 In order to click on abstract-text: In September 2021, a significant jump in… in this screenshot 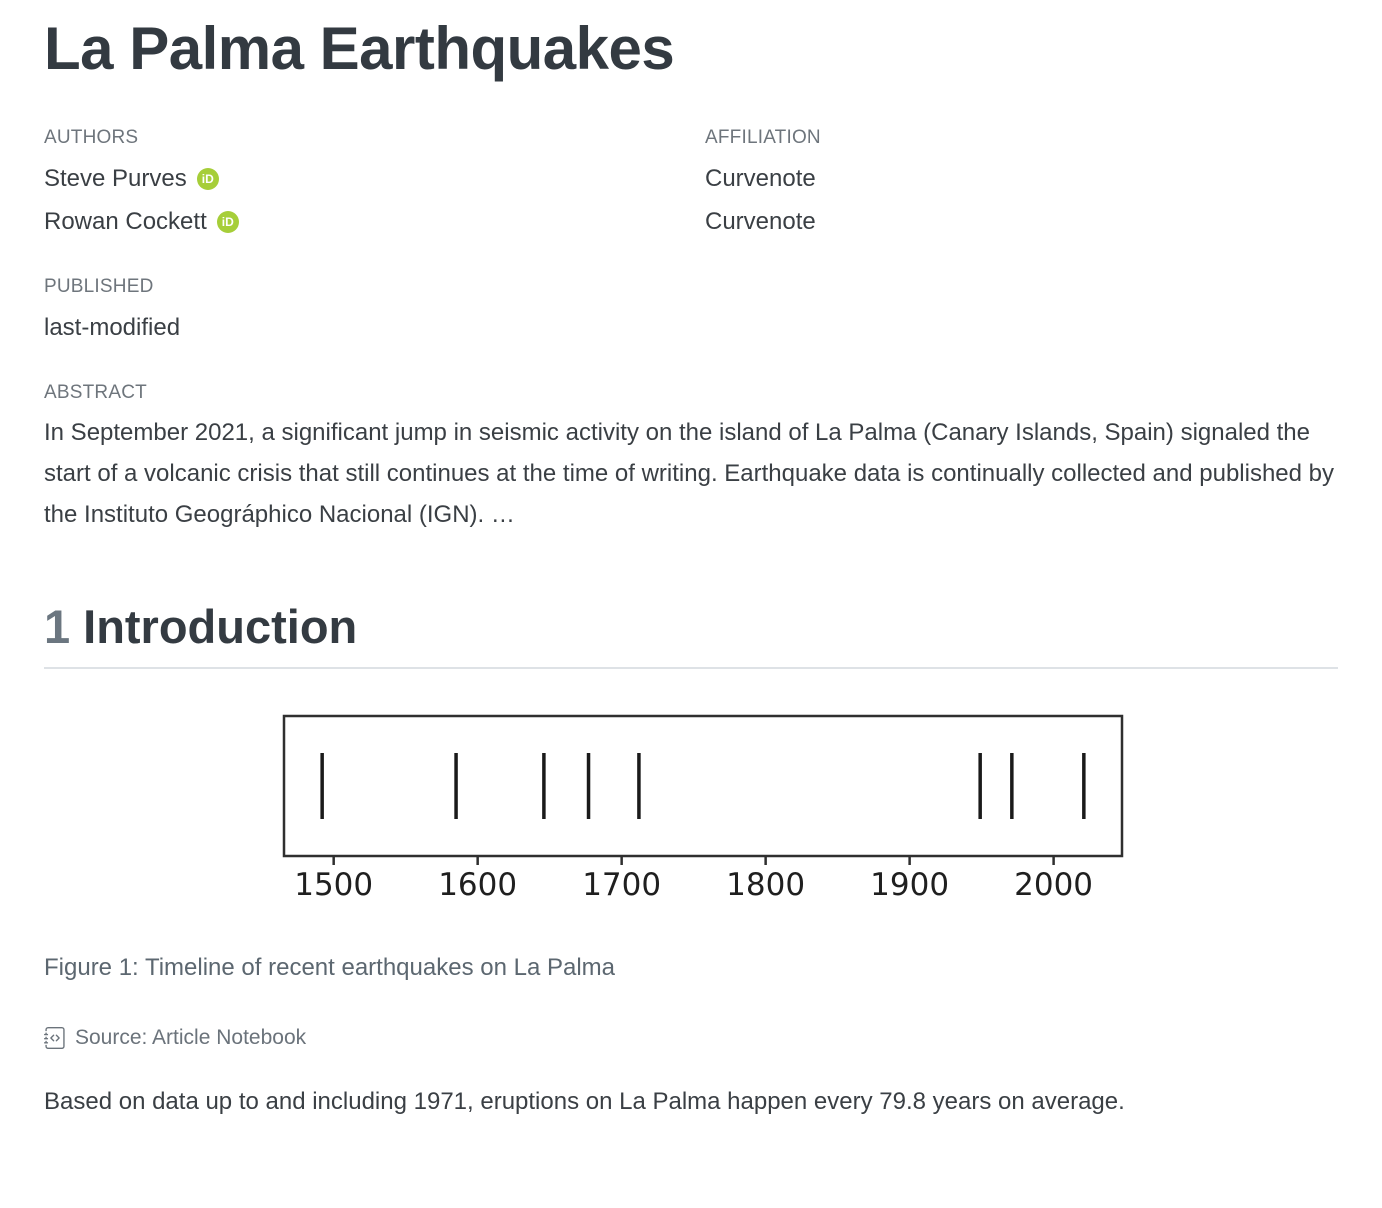, I will do `click(689, 473)`.